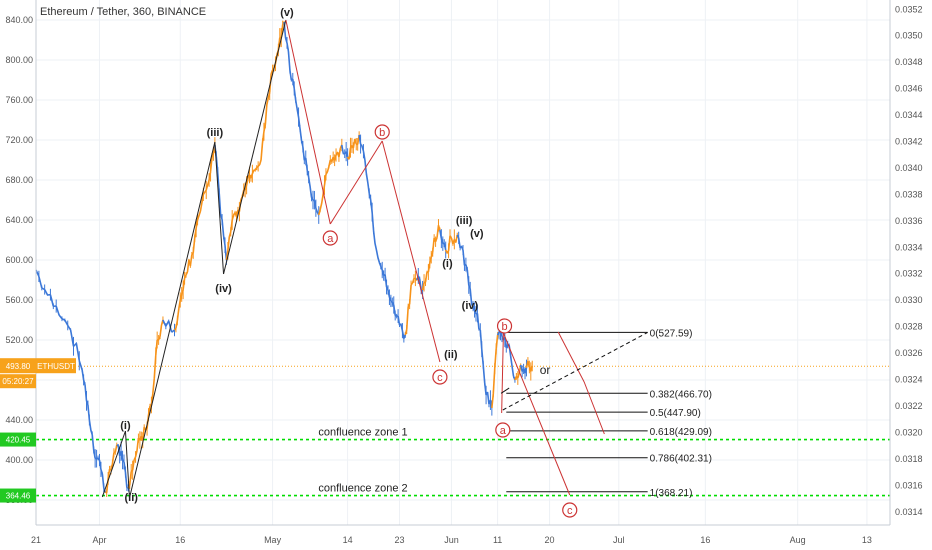 This screenshot has width=932, height=550. What do you see at coordinates (463, 462) in the screenshot?
I see `confluence-zones: confluence zone 1 confluence zone 2` at bounding box center [463, 462].